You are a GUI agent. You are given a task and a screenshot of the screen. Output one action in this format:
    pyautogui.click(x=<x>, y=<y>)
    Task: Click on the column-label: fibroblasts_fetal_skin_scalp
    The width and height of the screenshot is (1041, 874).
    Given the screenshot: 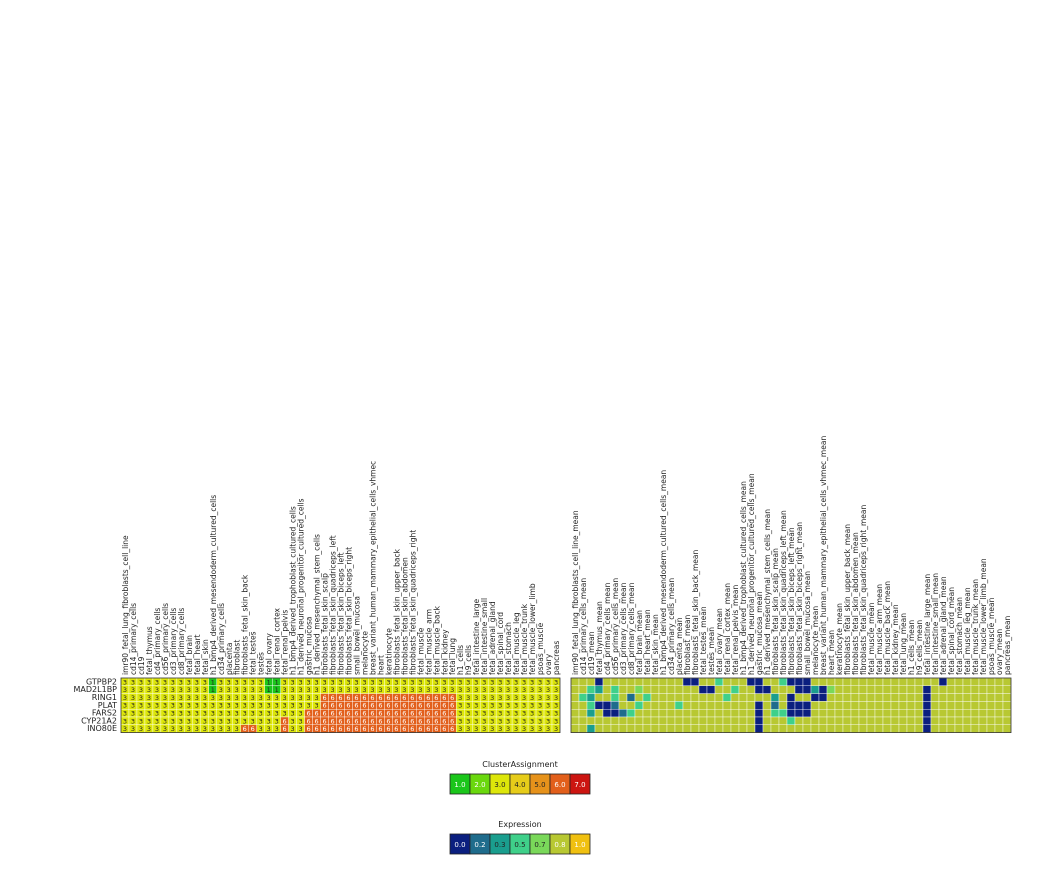 What is the action you would take?
    pyautogui.click(x=325, y=624)
    